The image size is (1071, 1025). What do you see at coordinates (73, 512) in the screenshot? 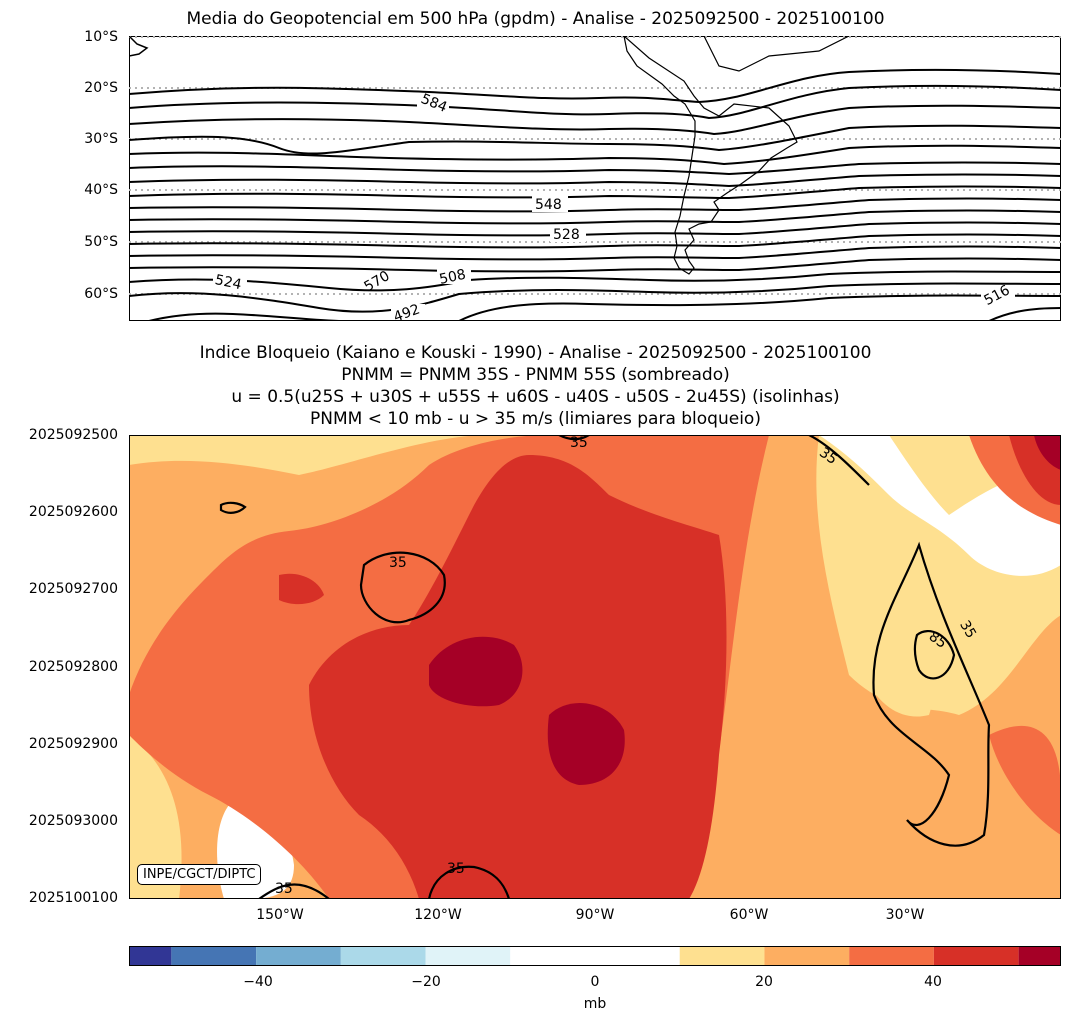
I see `time-label: 2025092600` at bounding box center [73, 512].